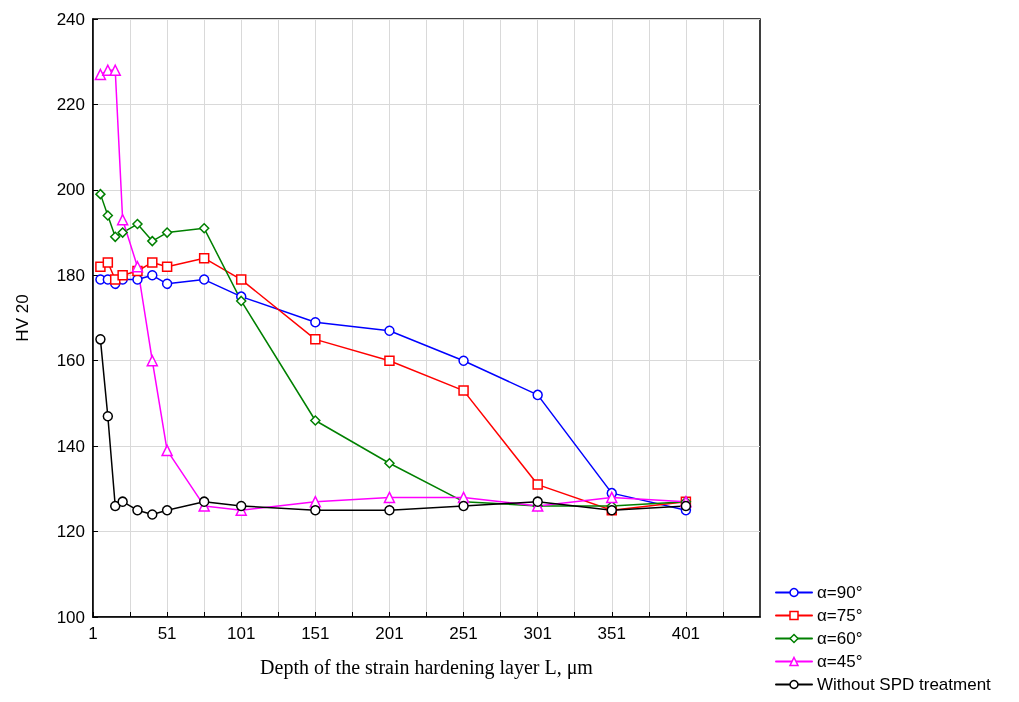  What do you see at coordinates (70, 532) in the screenshot?
I see `y-tick-label: 120` at bounding box center [70, 532].